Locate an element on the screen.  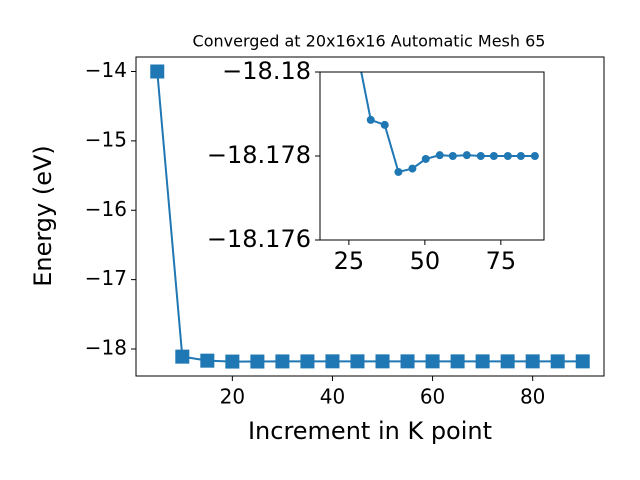
y-tick-label: −16 is located at coordinates (106, 209).